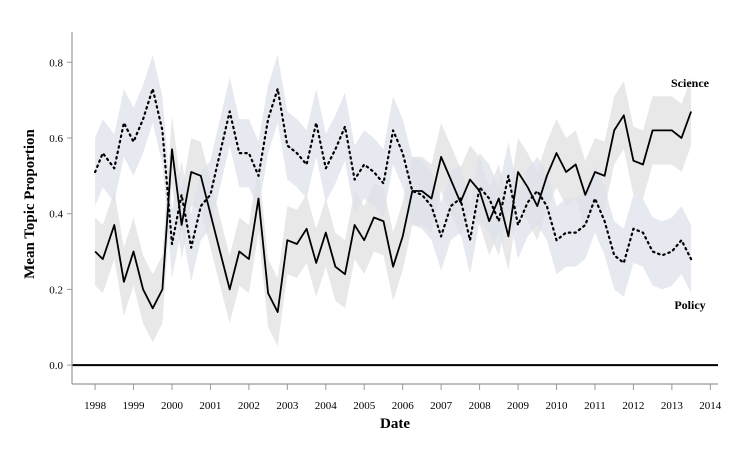 The height and width of the screenshot is (450, 750). What do you see at coordinates (249, 406) in the screenshot?
I see `x-tick-label: 2002` at bounding box center [249, 406].